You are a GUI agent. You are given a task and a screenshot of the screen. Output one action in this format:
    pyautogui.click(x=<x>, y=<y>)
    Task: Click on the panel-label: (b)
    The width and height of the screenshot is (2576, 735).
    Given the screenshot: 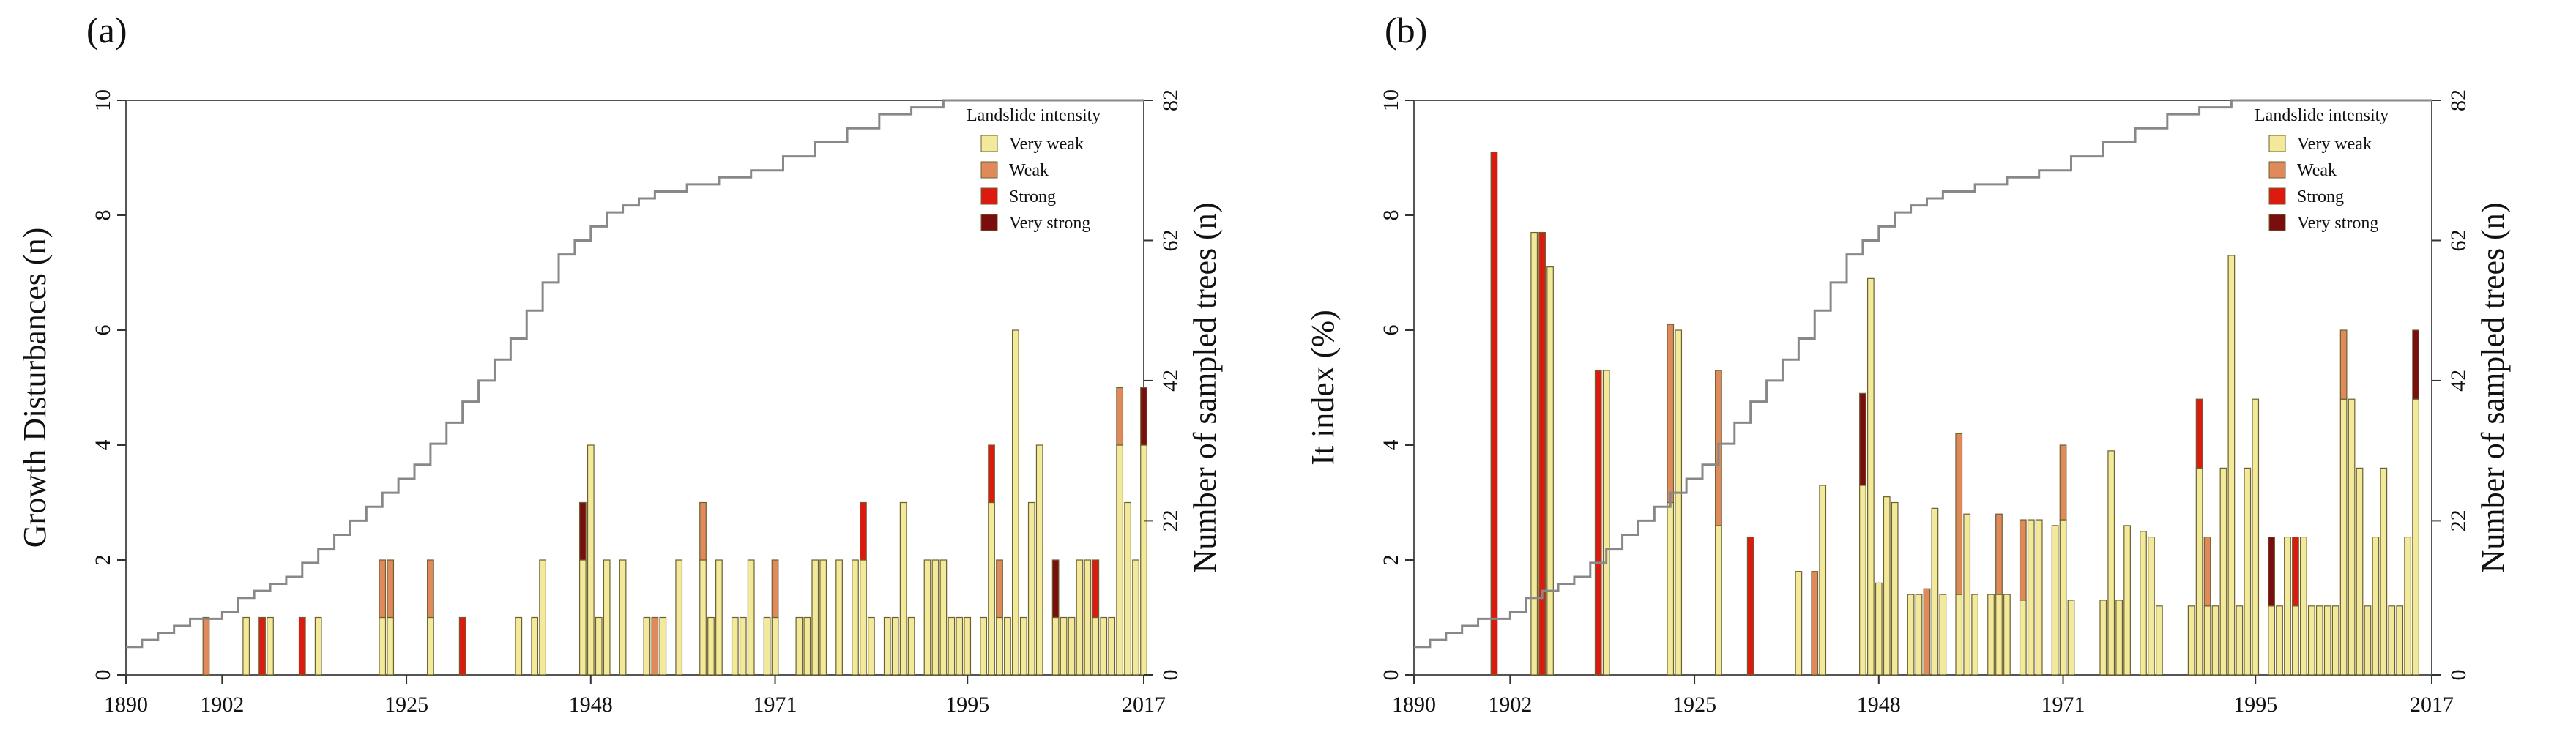 What is the action you would take?
    pyautogui.click(x=1406, y=31)
    